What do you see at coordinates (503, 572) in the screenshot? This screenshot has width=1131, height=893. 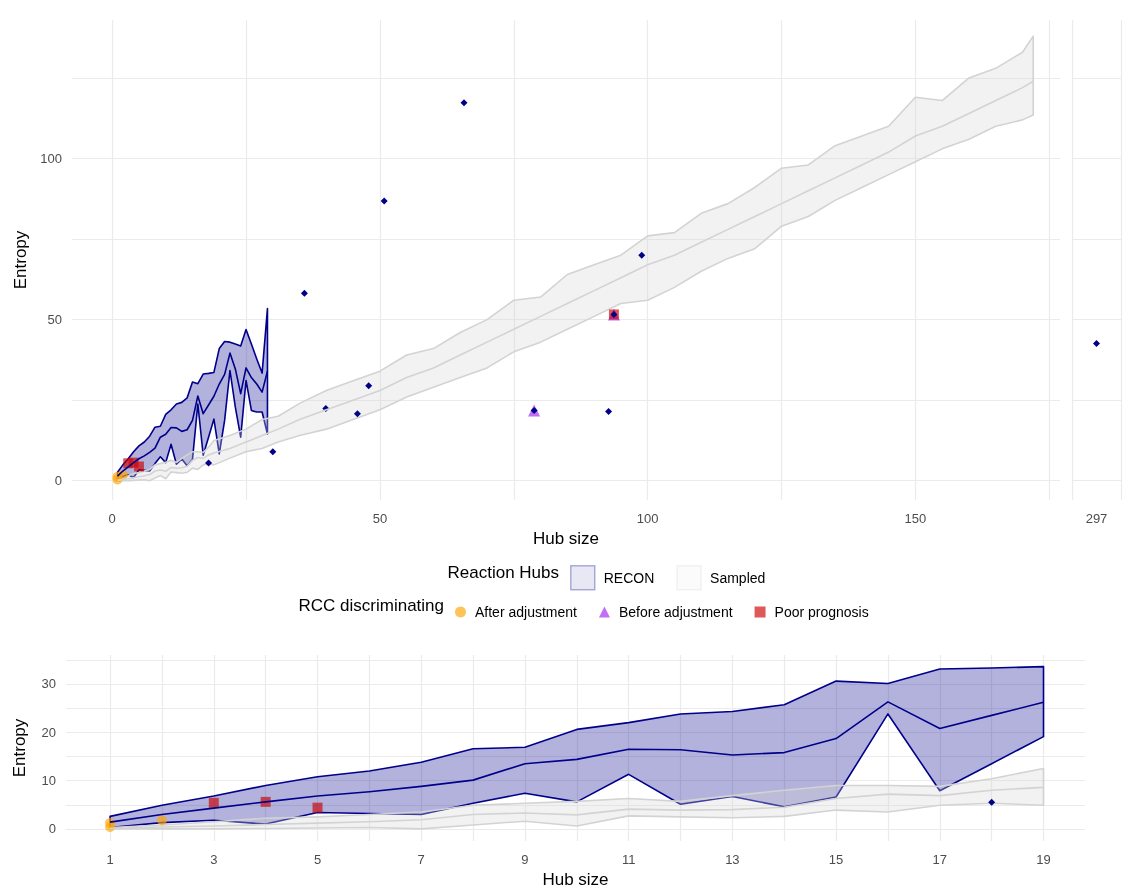 I see `text: Reaction Hubs` at bounding box center [503, 572].